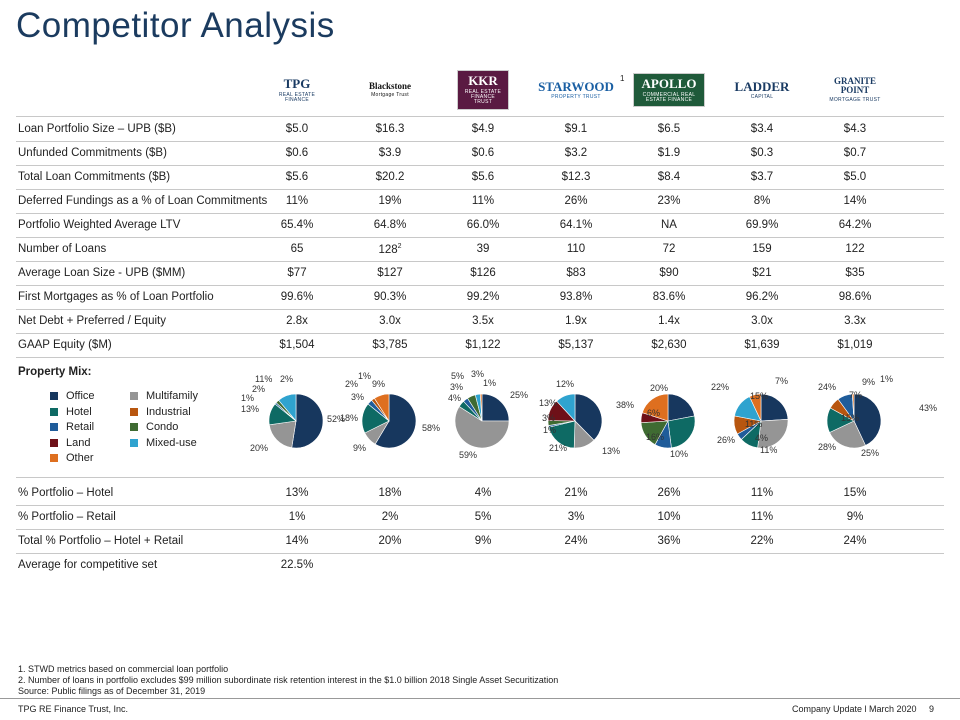 This screenshot has width=960, height=720. What do you see at coordinates (576, 493) in the screenshot?
I see `pct-value: 21%` at bounding box center [576, 493].